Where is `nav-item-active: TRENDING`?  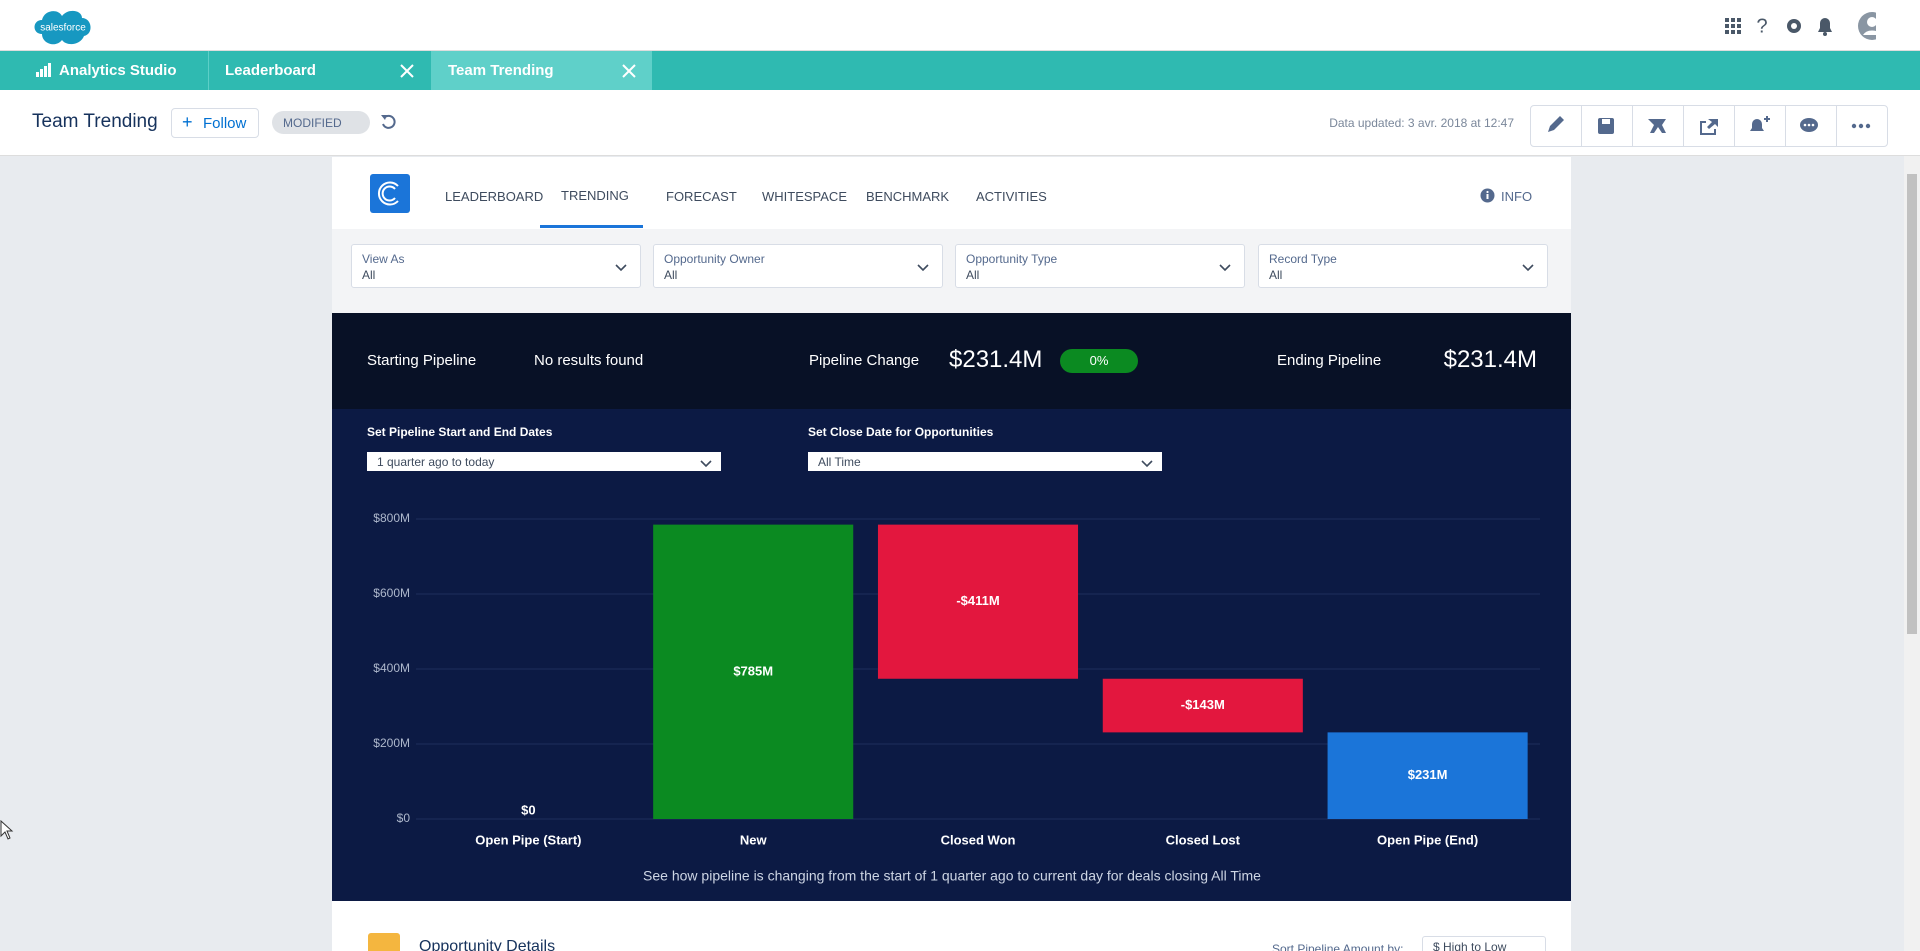 nav-item-active: TRENDING is located at coordinates (595, 195).